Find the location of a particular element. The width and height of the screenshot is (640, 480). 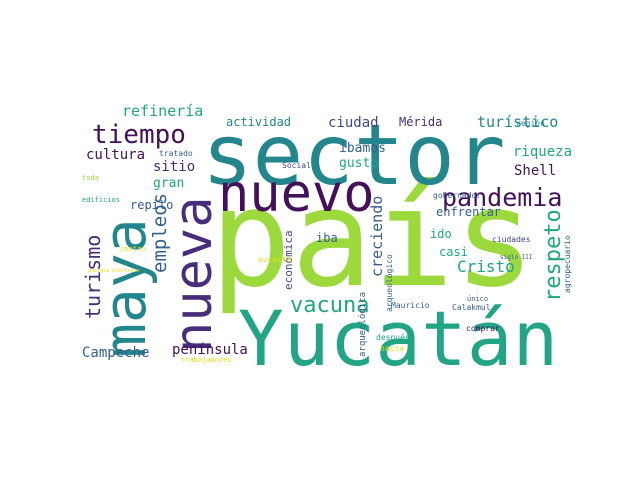

word-toda: toda is located at coordinates (90, 178).